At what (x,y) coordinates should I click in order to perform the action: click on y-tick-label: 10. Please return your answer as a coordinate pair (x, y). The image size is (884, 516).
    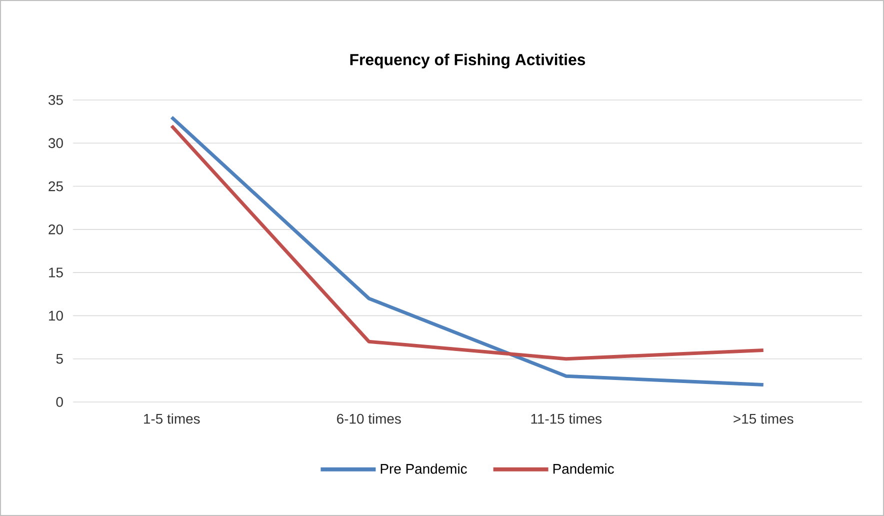
    Looking at the image, I should click on (56, 315).